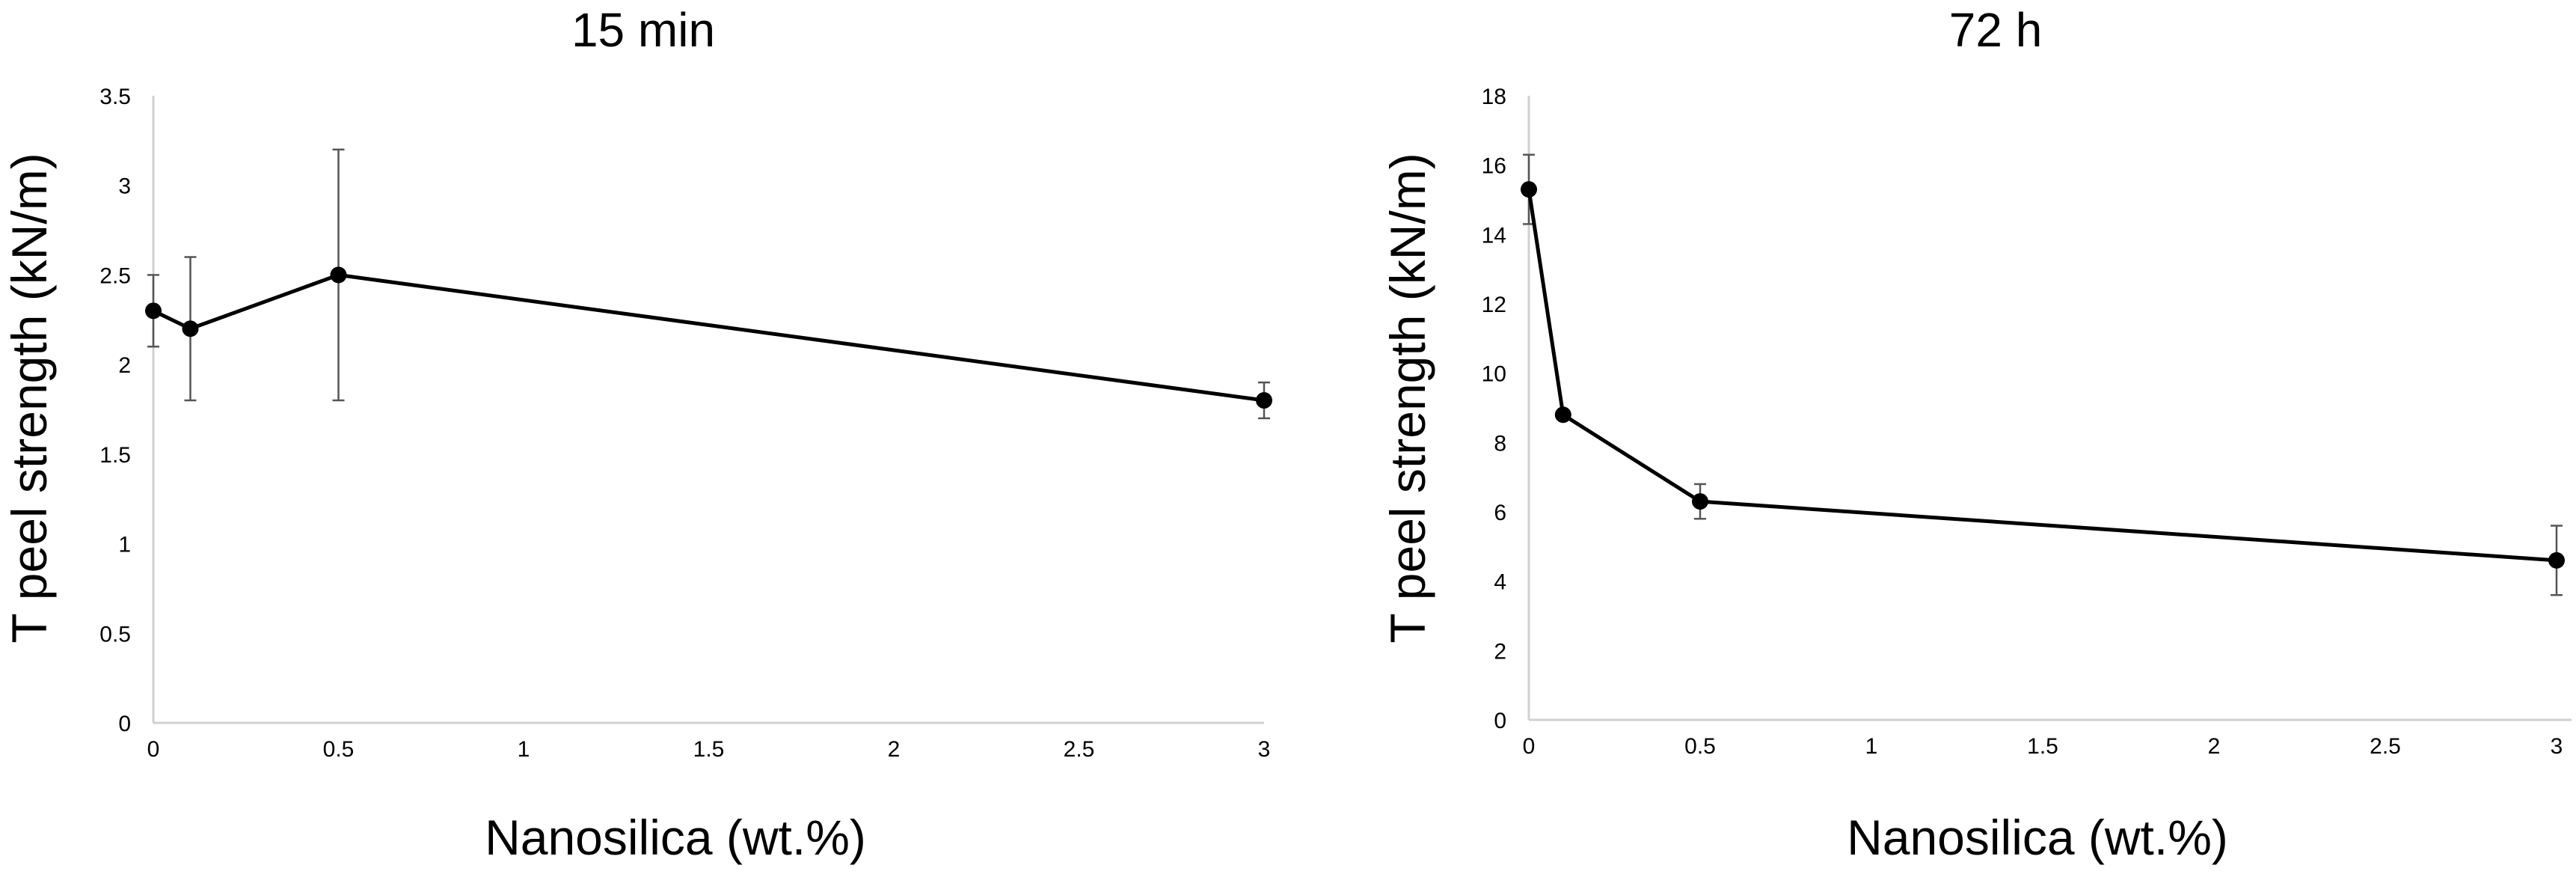 This screenshot has width=2576, height=883. Describe the element at coordinates (115, 97) in the screenshot. I see `y-tick-label: 3.5` at that location.